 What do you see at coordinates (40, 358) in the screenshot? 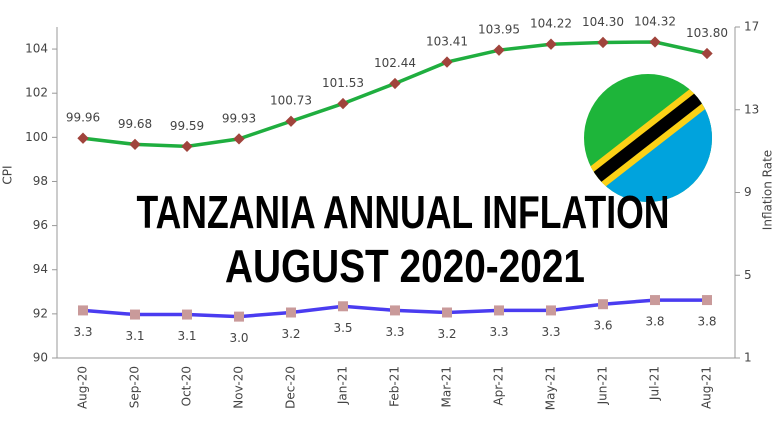
I see `y-tick-label: 90` at bounding box center [40, 358].